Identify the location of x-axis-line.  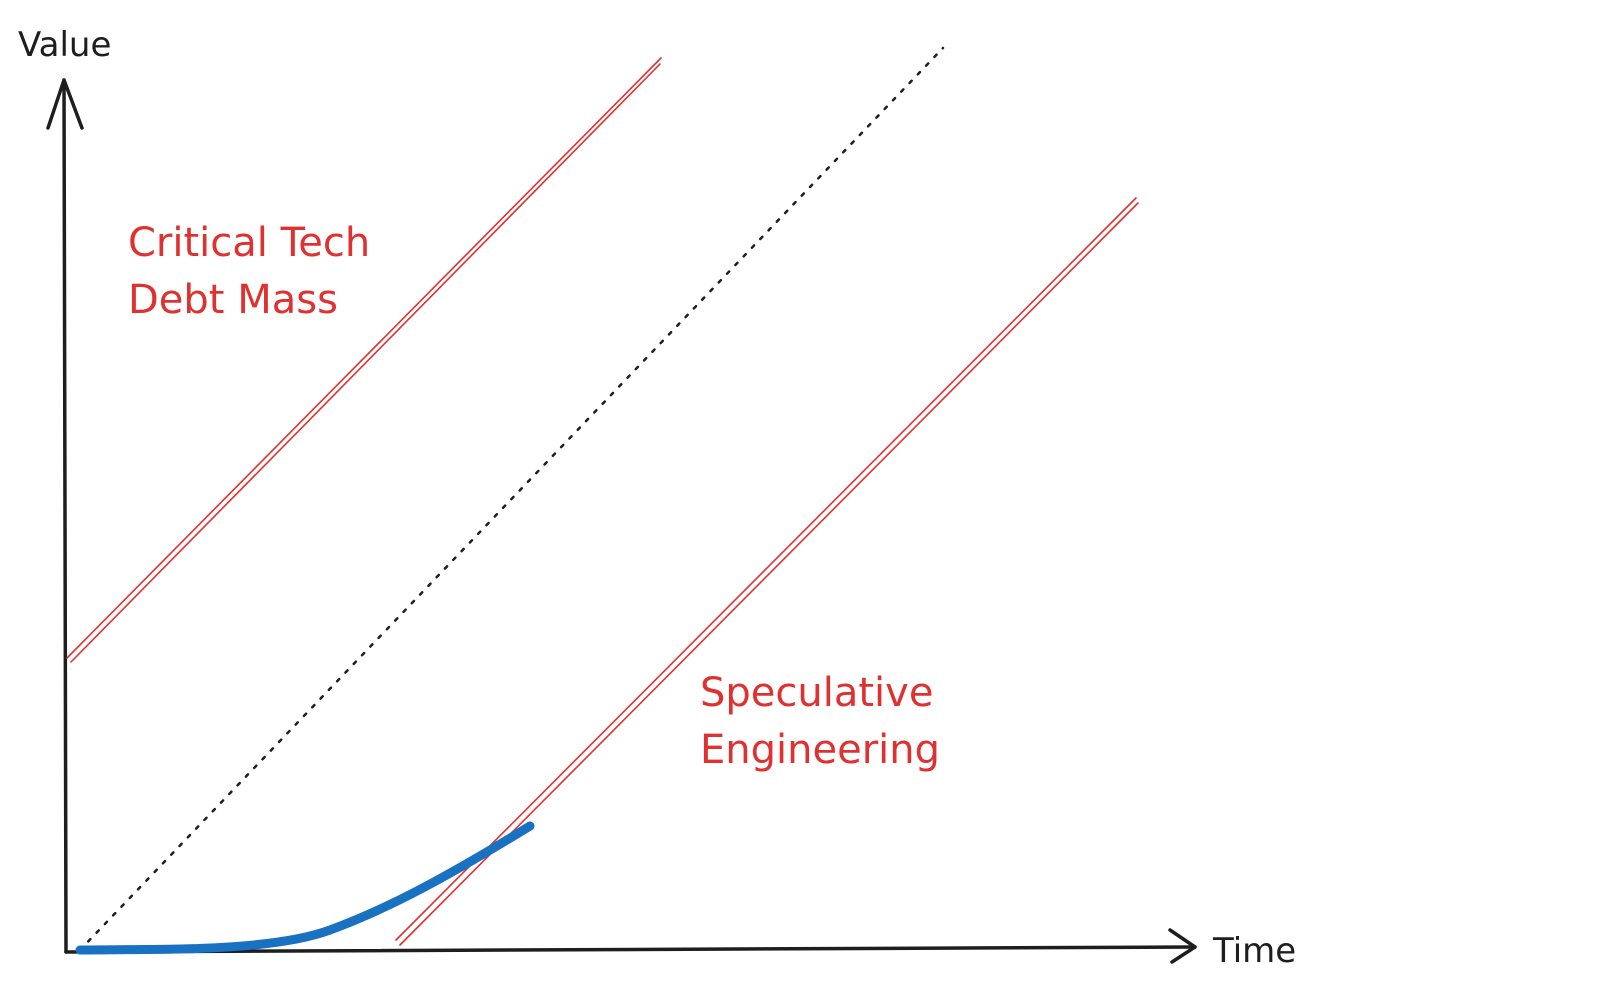
(630, 949).